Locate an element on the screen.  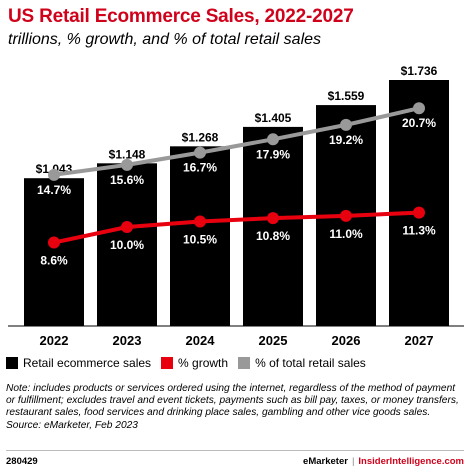
x-tick-label: 2026 is located at coordinates (346, 340).